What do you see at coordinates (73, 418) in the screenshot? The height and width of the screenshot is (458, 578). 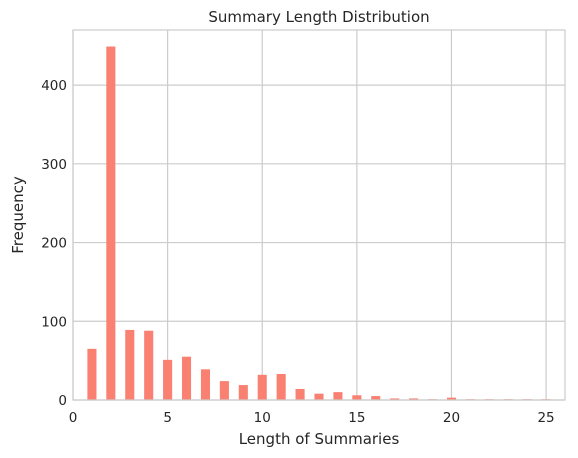 I see `x-tick-label: 0` at bounding box center [73, 418].